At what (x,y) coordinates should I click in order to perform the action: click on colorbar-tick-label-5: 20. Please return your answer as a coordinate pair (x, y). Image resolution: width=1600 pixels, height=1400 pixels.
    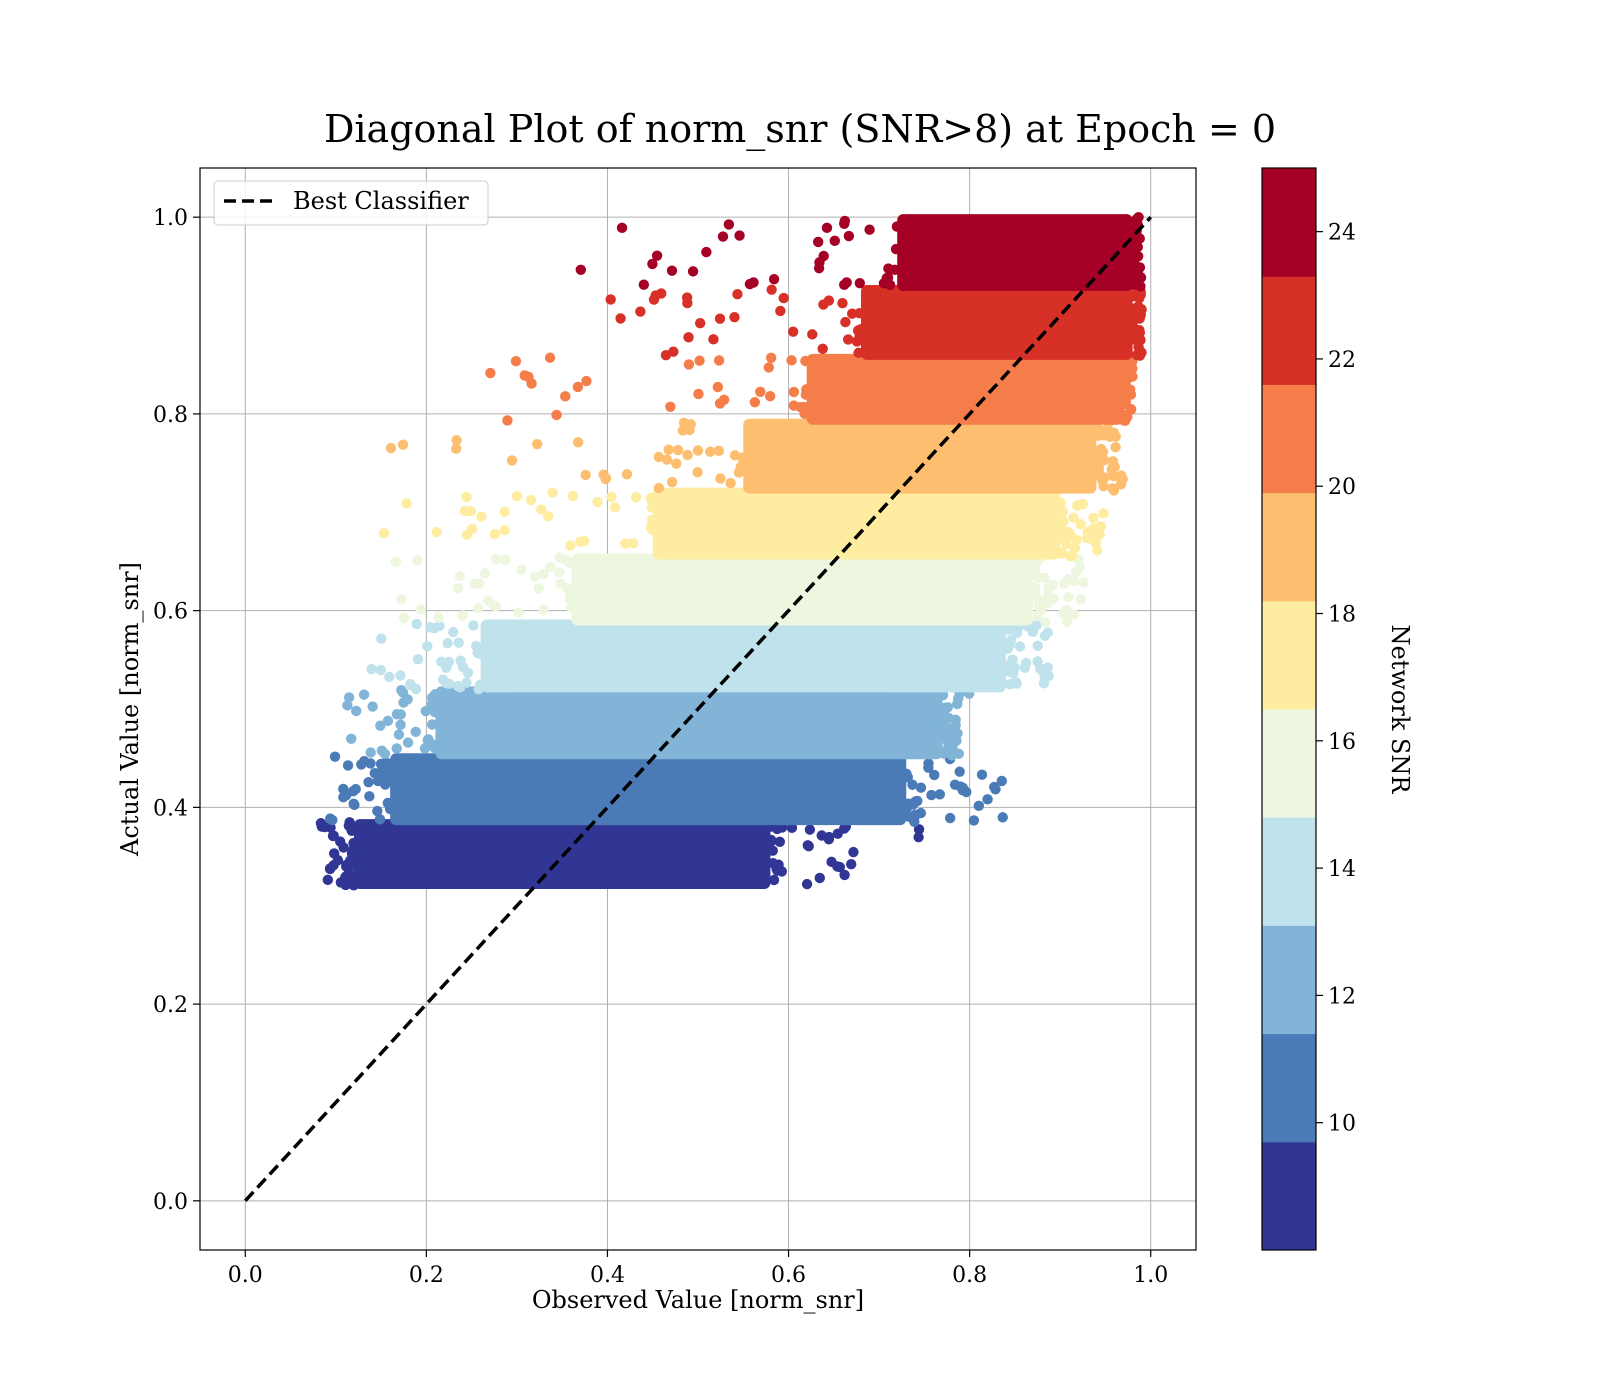
    Looking at the image, I should click on (1342, 487).